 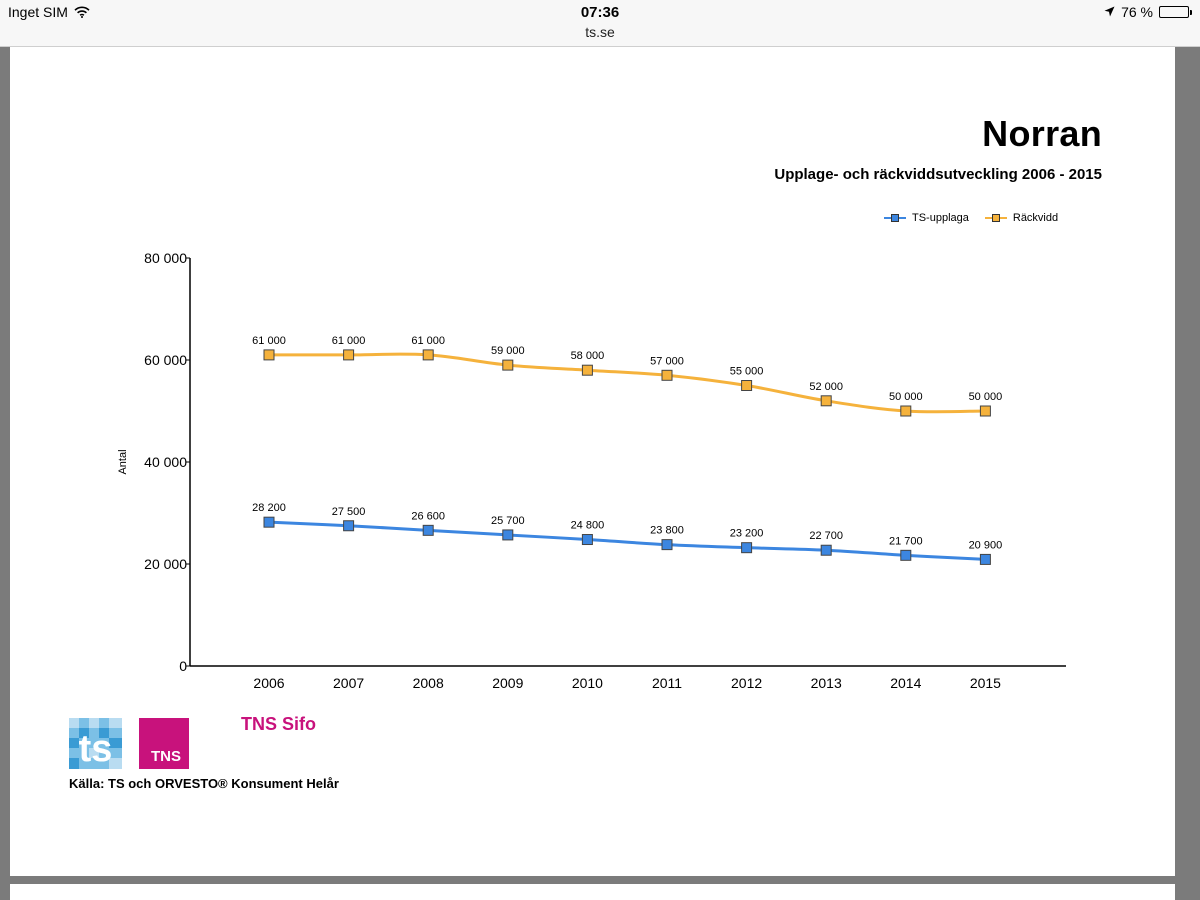 What do you see at coordinates (627, 540) in the screenshot?
I see `series-line-ts-upplaga` at bounding box center [627, 540].